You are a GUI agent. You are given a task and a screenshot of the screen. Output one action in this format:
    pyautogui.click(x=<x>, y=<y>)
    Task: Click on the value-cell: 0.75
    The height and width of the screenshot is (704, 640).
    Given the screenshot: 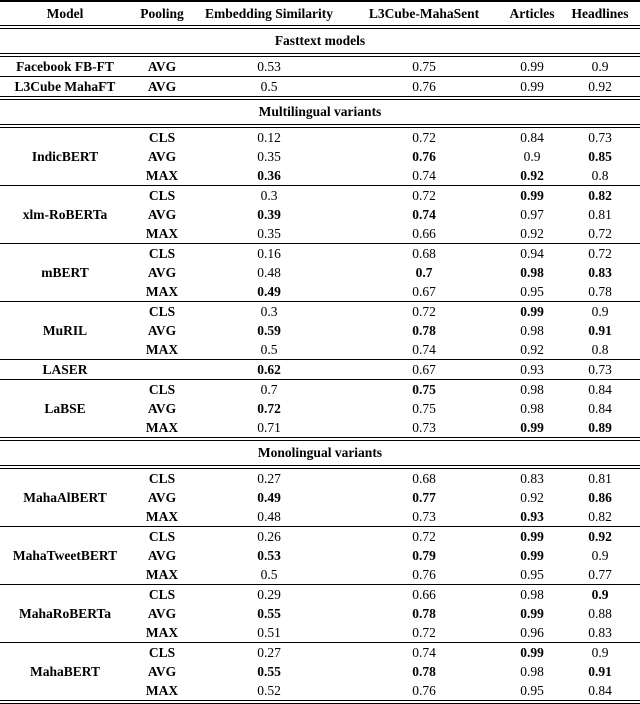 What is the action you would take?
    pyautogui.click(x=424, y=389)
    